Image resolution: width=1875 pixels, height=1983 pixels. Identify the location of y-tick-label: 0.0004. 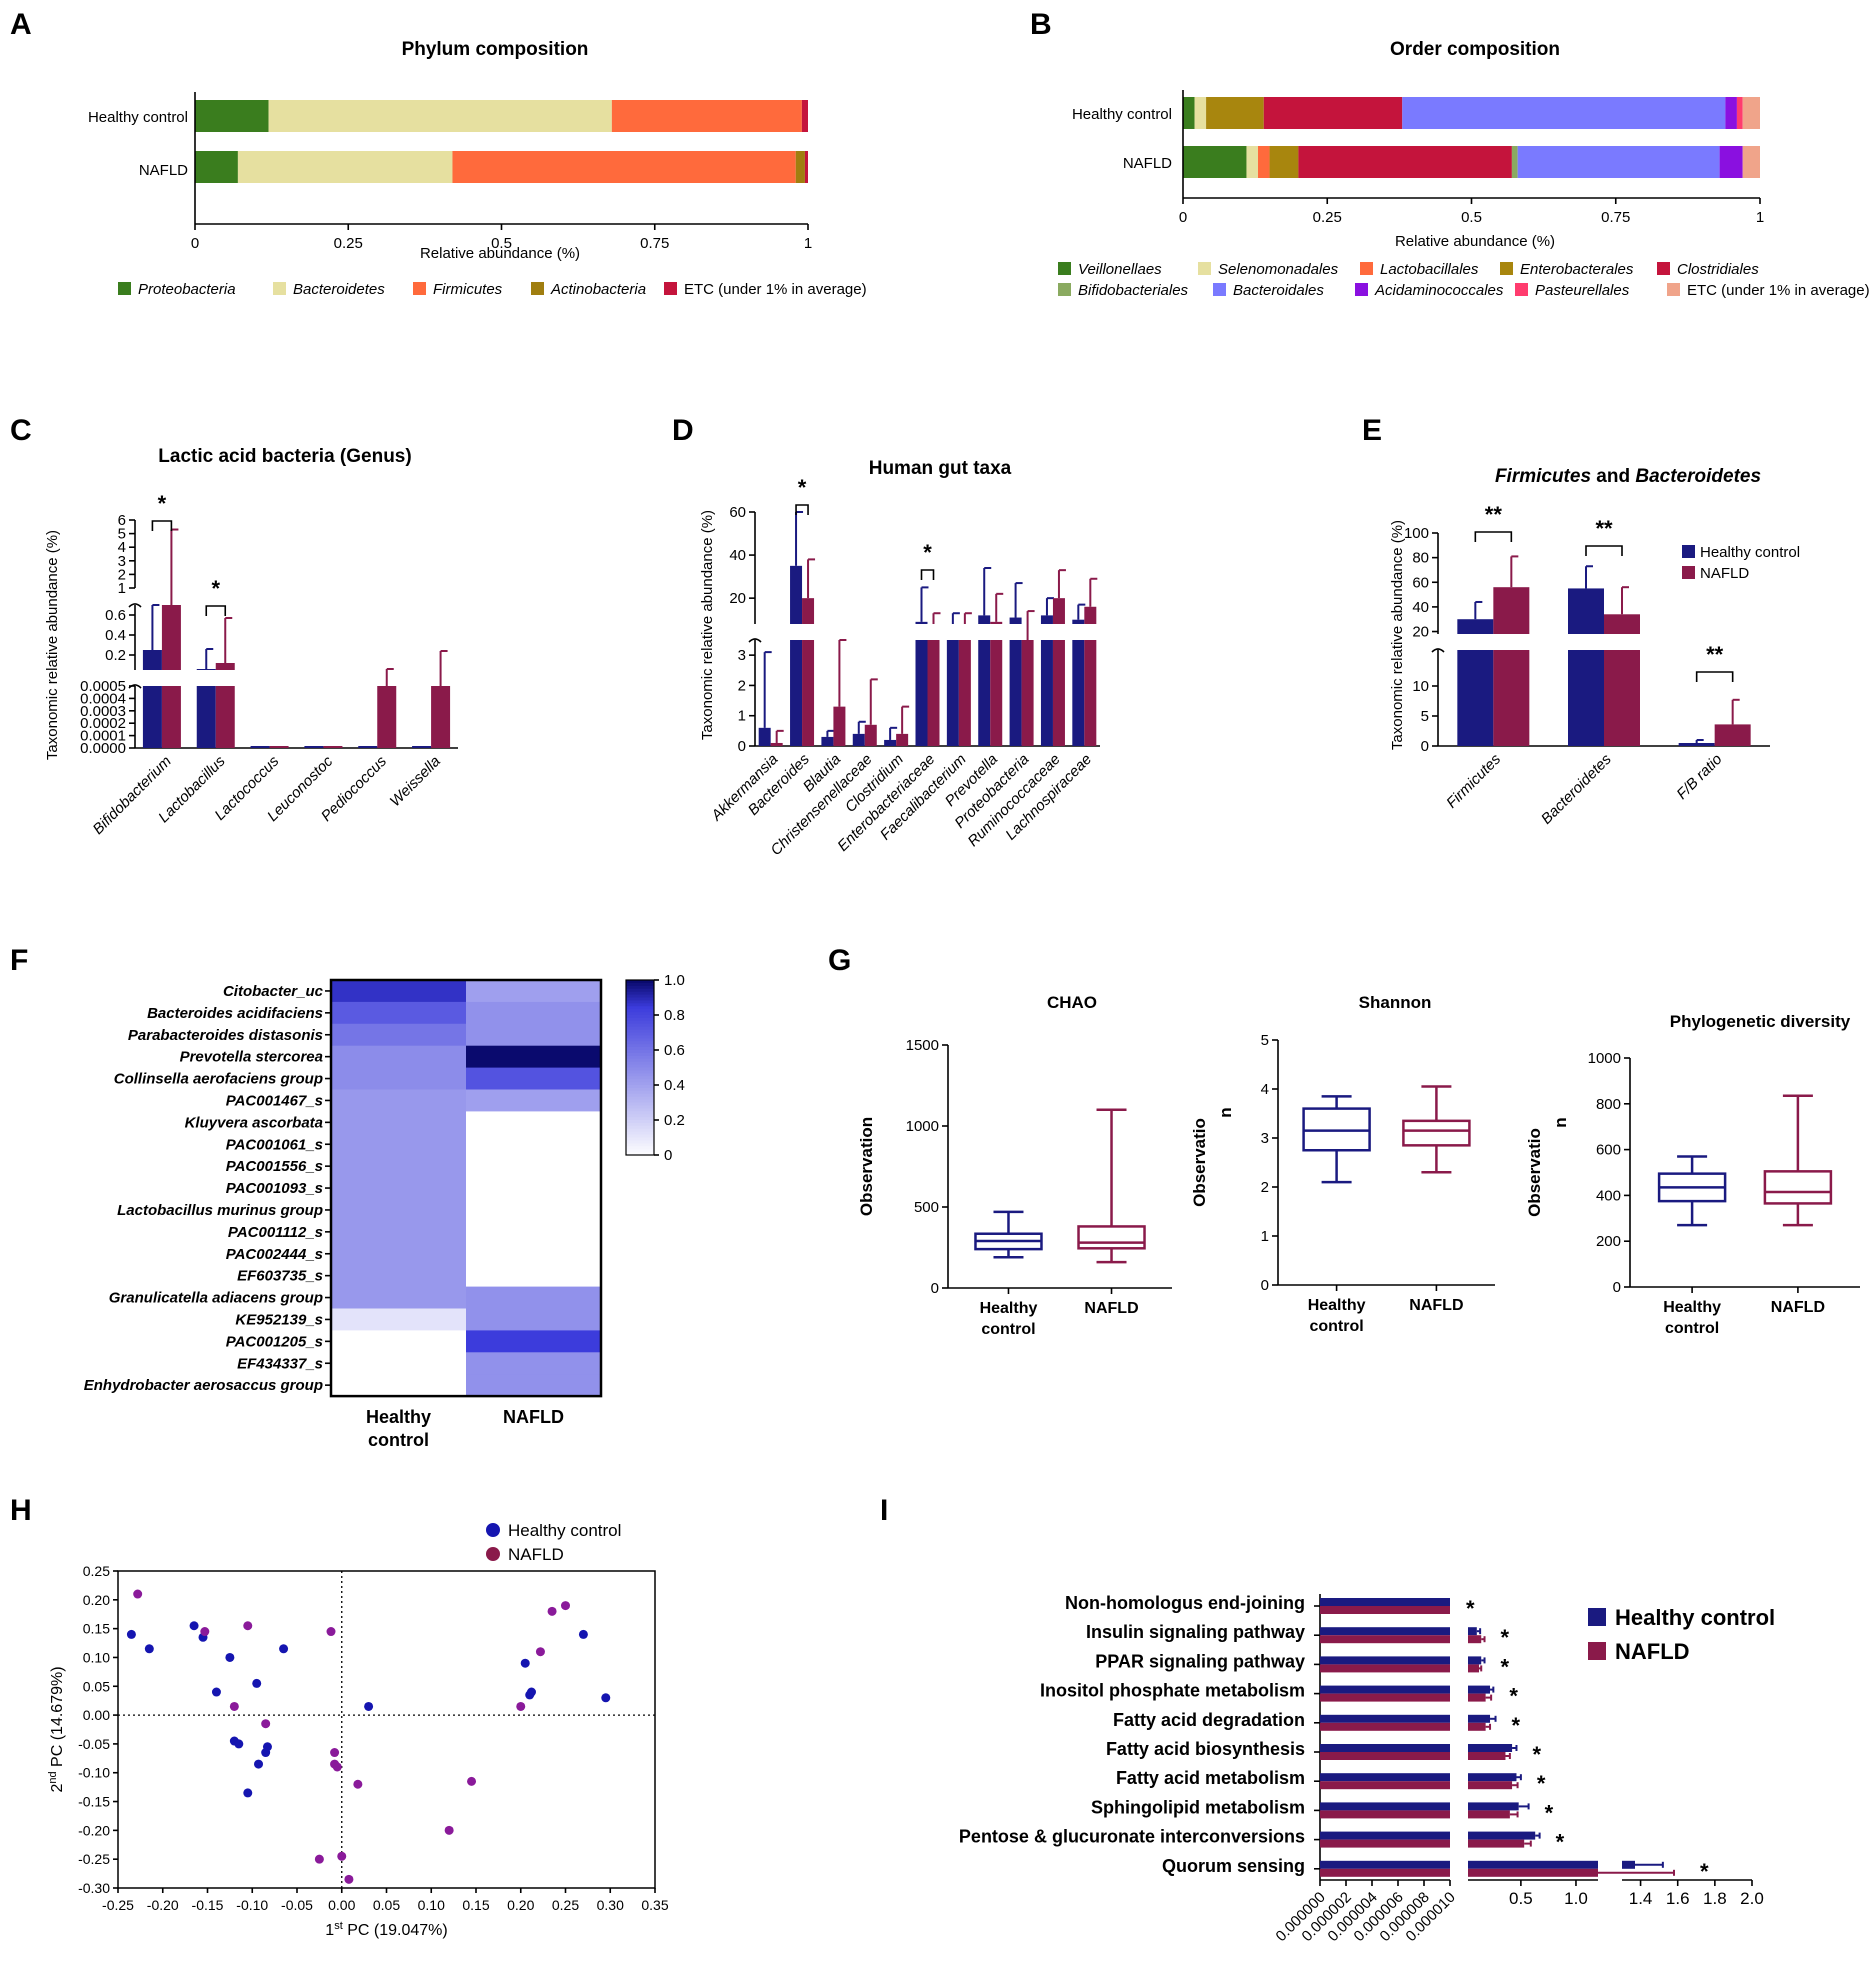
(103, 698).